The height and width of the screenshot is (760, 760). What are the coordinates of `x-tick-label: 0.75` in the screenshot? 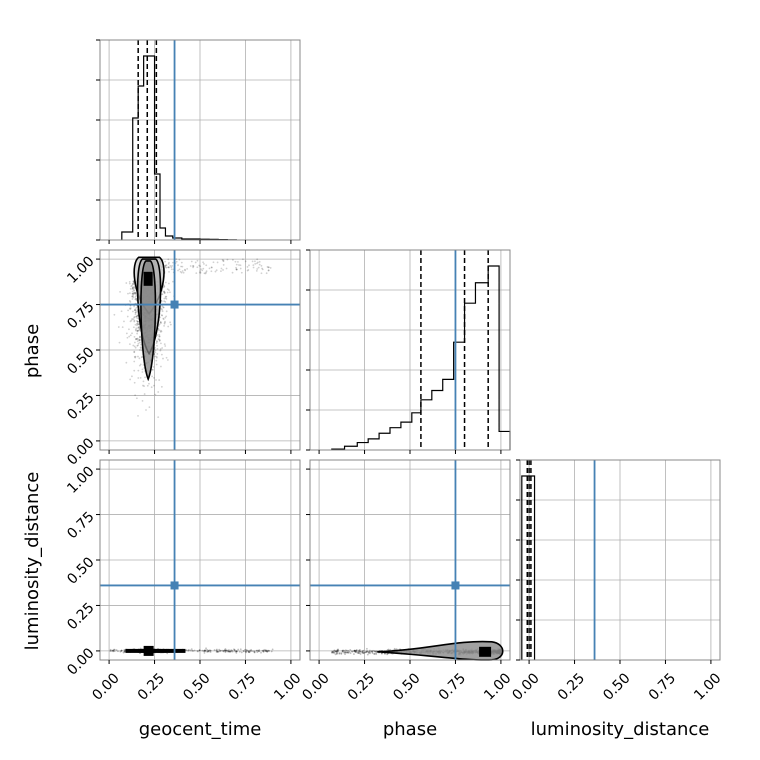 It's located at (662, 686).